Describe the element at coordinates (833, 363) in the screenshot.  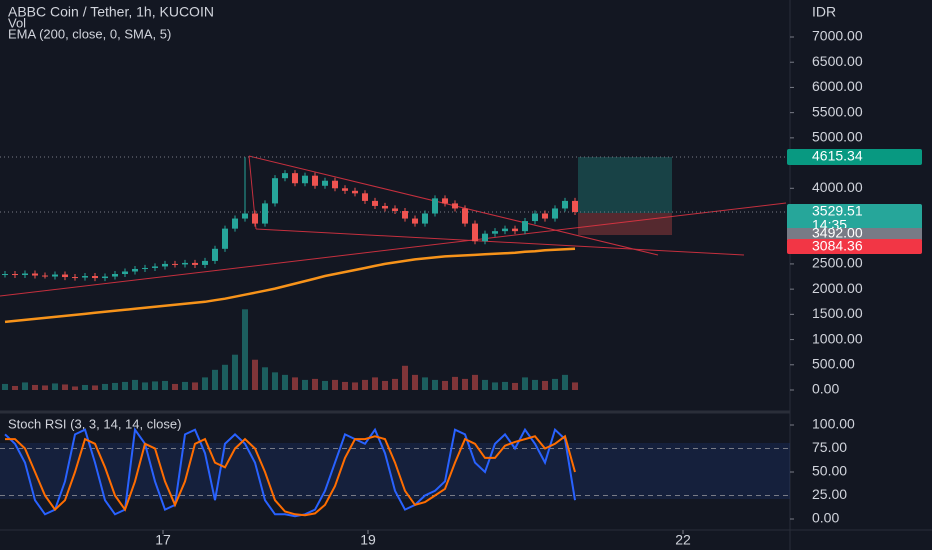
I see `y-tick-label: 500.00` at that location.